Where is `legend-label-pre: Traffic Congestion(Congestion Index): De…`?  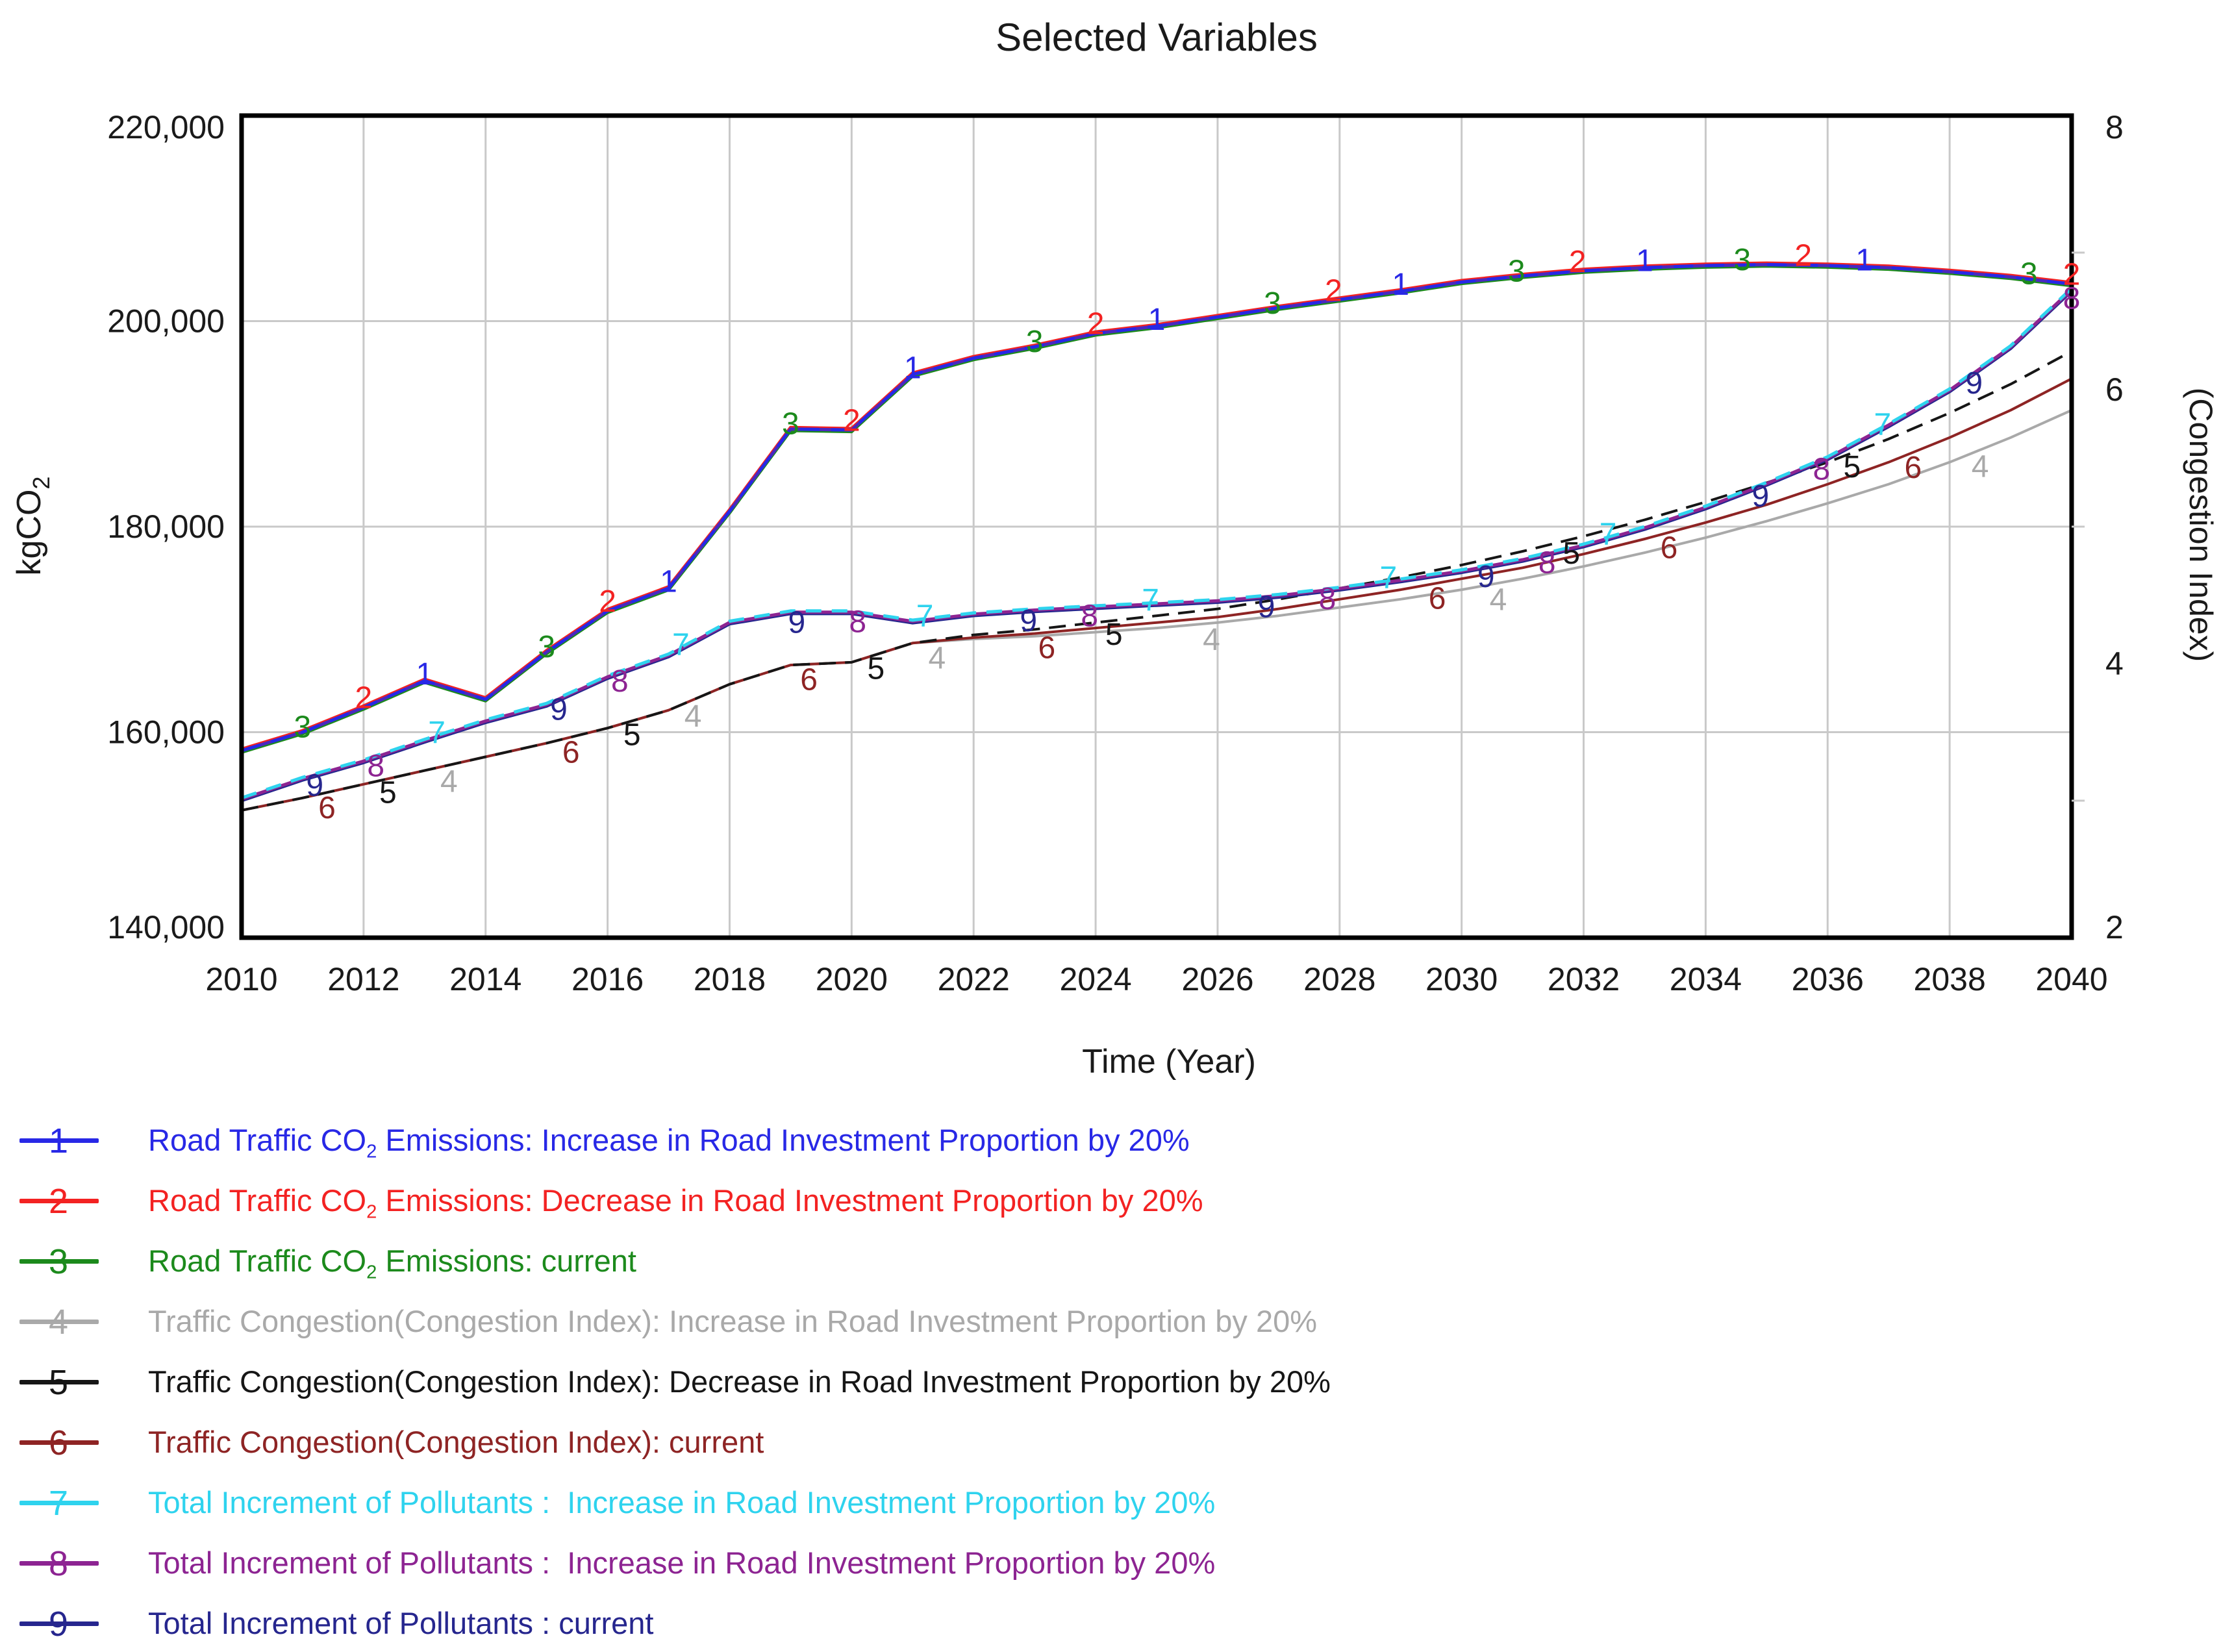
legend-label-pre: Traffic Congestion(Congestion Index): De… is located at coordinates (739, 1382).